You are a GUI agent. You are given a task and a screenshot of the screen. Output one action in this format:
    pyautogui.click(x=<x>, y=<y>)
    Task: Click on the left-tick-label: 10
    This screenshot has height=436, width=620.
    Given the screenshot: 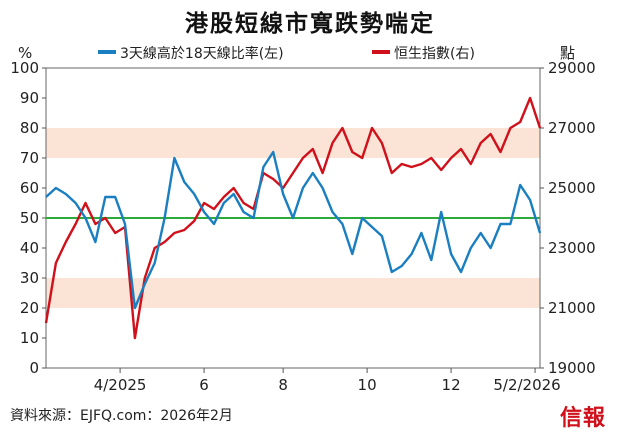 What is the action you would take?
    pyautogui.click(x=29, y=338)
    